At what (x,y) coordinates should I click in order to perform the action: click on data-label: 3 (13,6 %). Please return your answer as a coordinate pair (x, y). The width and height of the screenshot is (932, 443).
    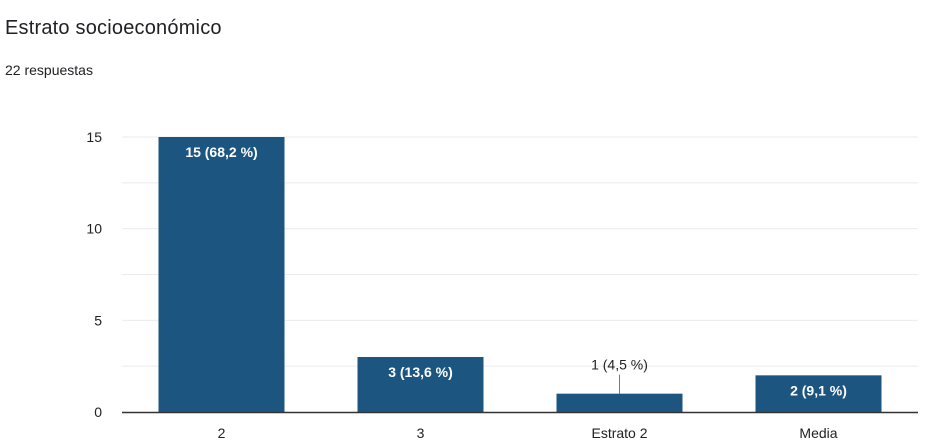
    Looking at the image, I should click on (420, 372).